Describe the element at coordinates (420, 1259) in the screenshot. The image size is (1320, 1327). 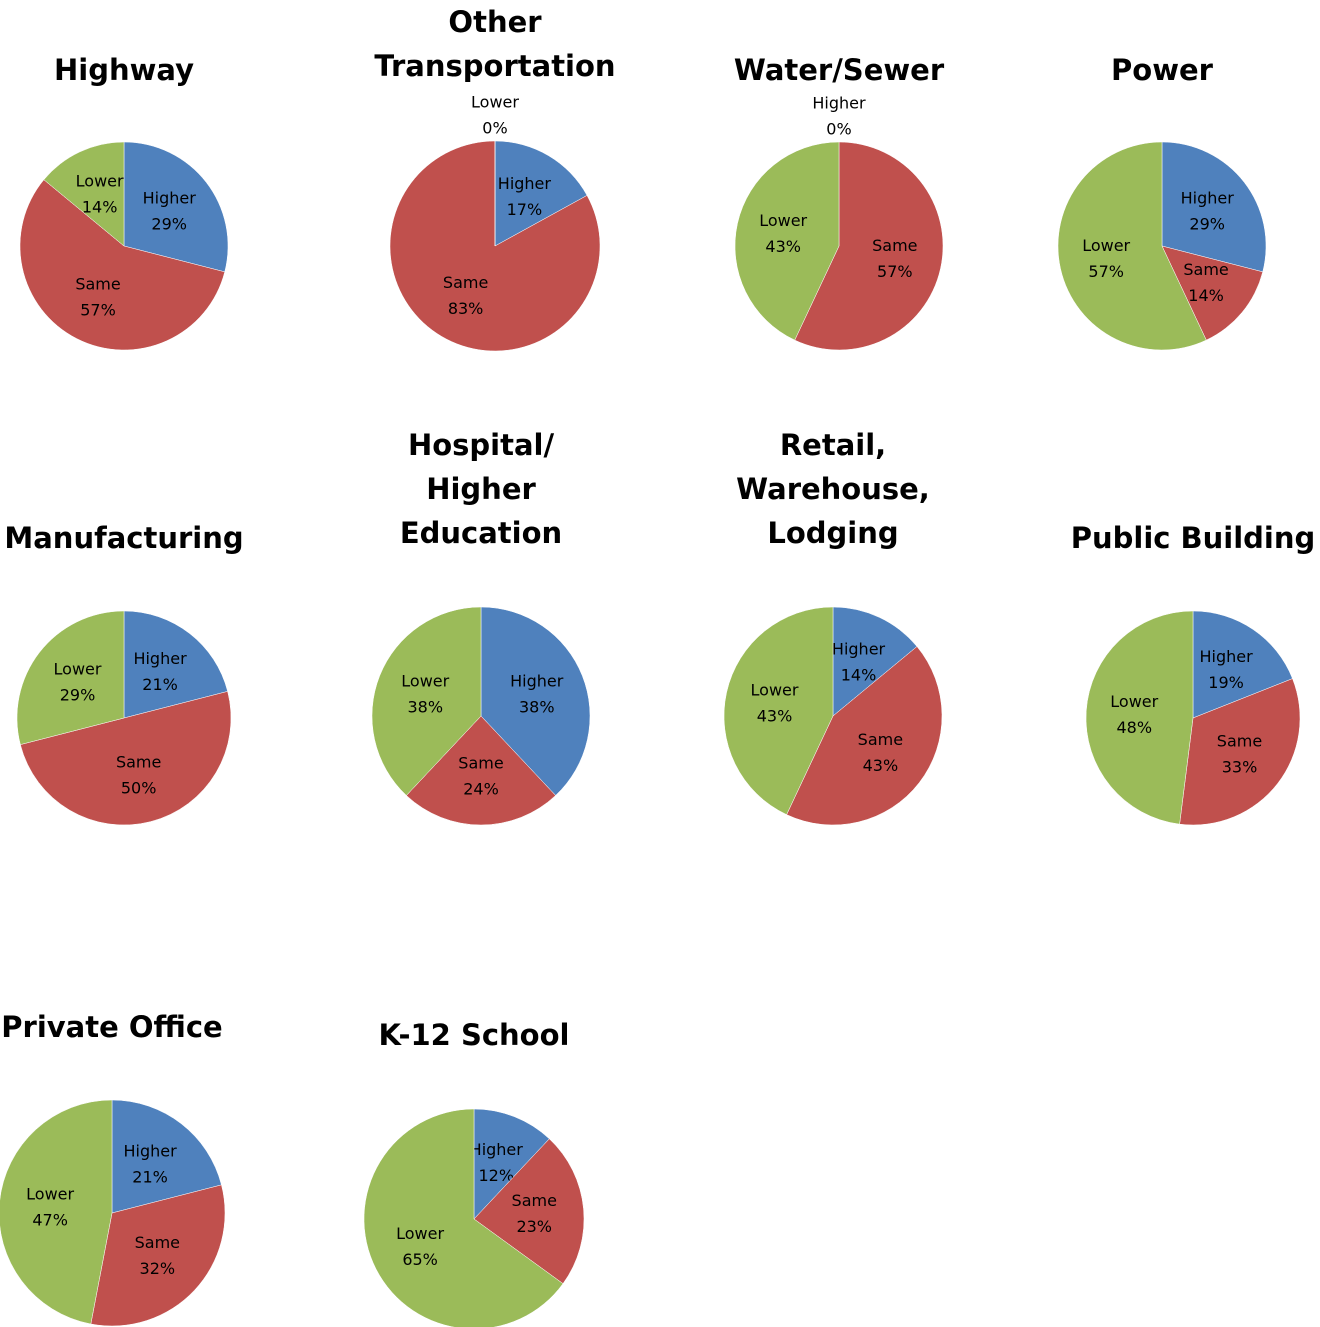
I see `slice-value-label: 65%` at that location.